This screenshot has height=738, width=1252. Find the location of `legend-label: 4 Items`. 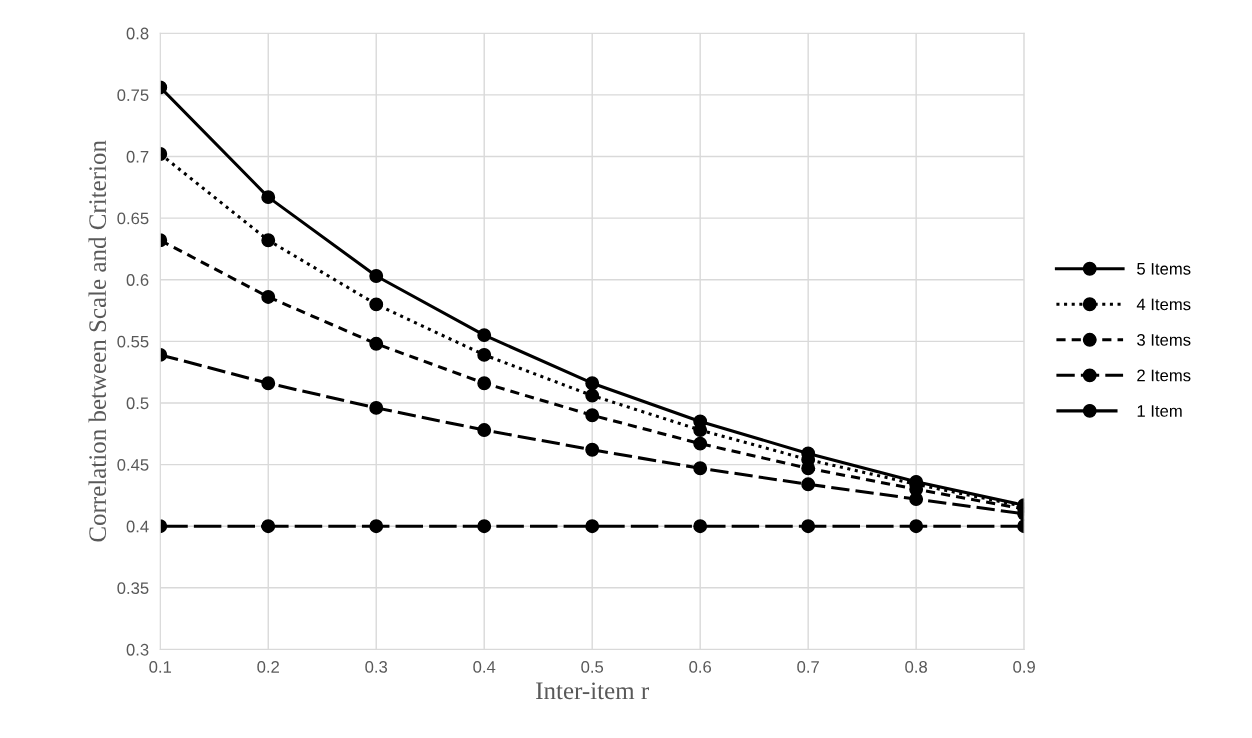

legend-label: 4 Items is located at coordinates (1163, 304).